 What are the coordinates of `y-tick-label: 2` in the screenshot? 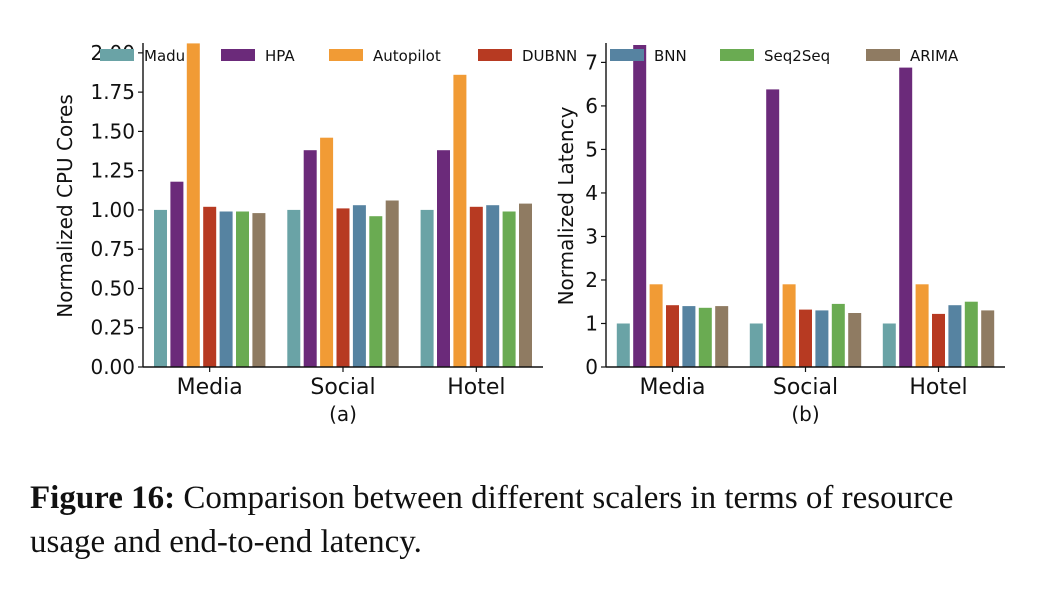 It's located at (591, 280).